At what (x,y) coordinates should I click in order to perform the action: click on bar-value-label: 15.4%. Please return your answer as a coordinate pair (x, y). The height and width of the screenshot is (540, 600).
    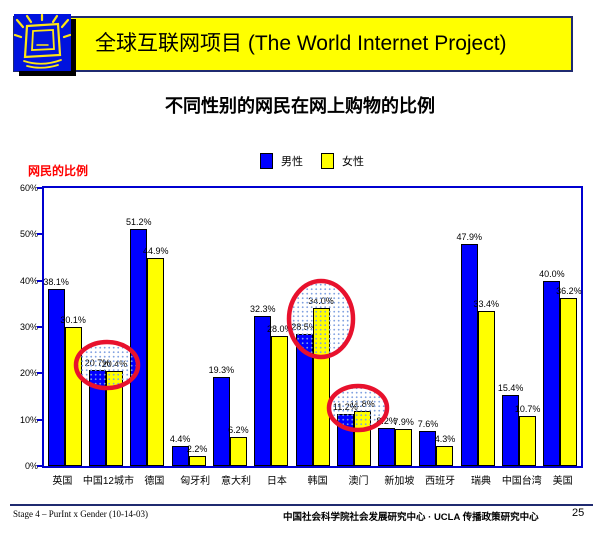
    Looking at the image, I should click on (510, 388).